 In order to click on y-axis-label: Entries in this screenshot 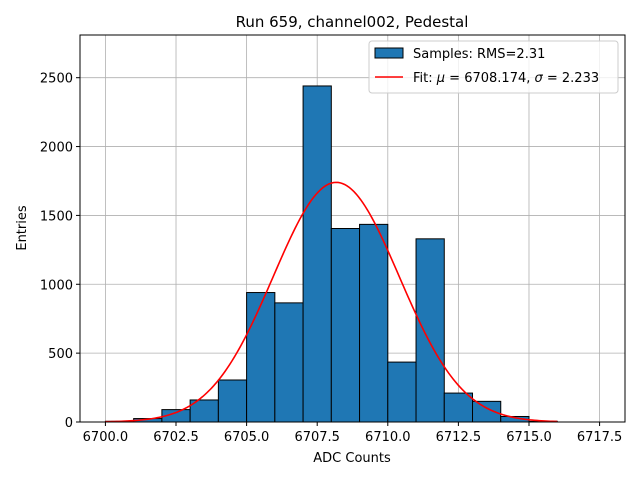, I will do `click(22, 228)`.